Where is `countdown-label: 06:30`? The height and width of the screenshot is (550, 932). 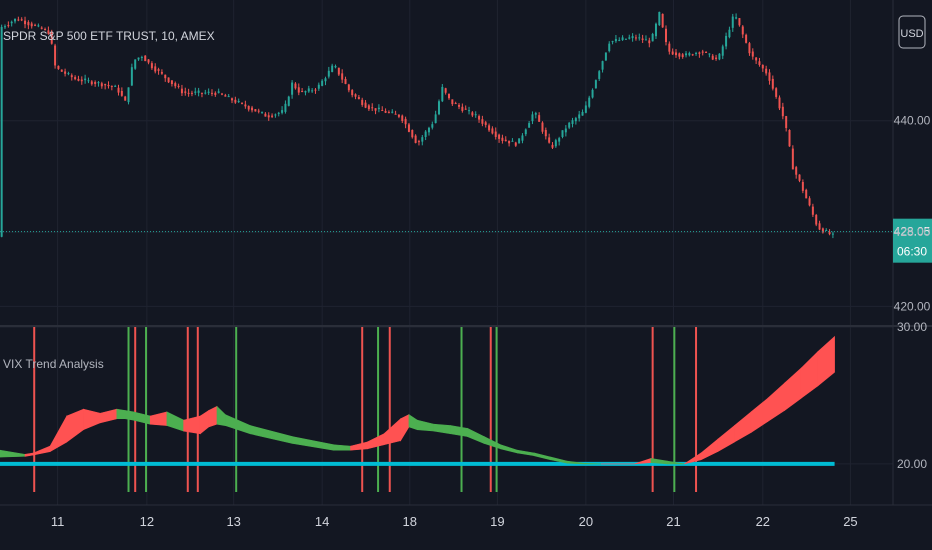
countdown-label: 06:30 is located at coordinates (912, 252).